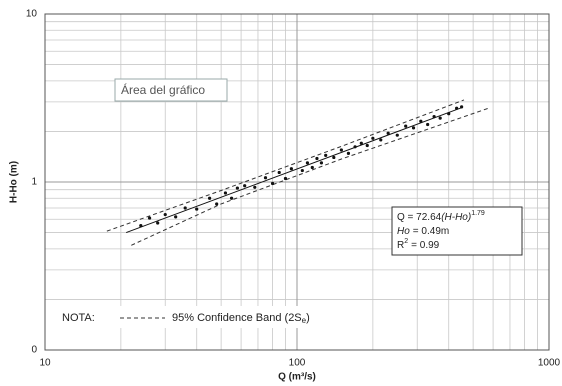  Describe the element at coordinates (297, 377) in the screenshot. I see `x-axis-title: Q (m³/s)` at that location.